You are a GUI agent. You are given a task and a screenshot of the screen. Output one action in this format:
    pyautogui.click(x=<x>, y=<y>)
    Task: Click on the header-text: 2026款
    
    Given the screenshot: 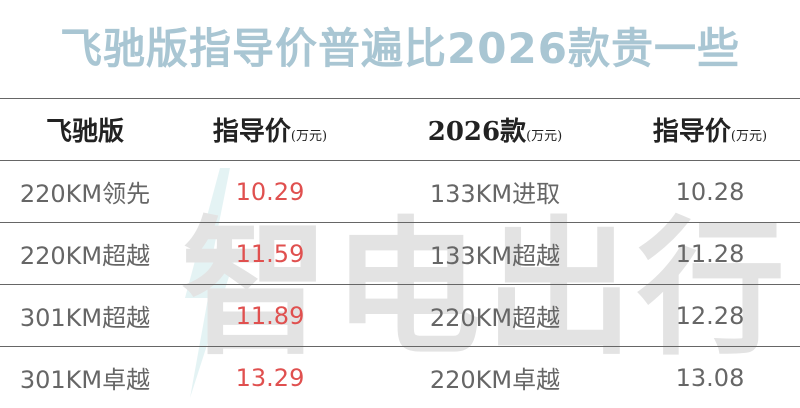 What is the action you would take?
    pyautogui.click(x=477, y=132)
    